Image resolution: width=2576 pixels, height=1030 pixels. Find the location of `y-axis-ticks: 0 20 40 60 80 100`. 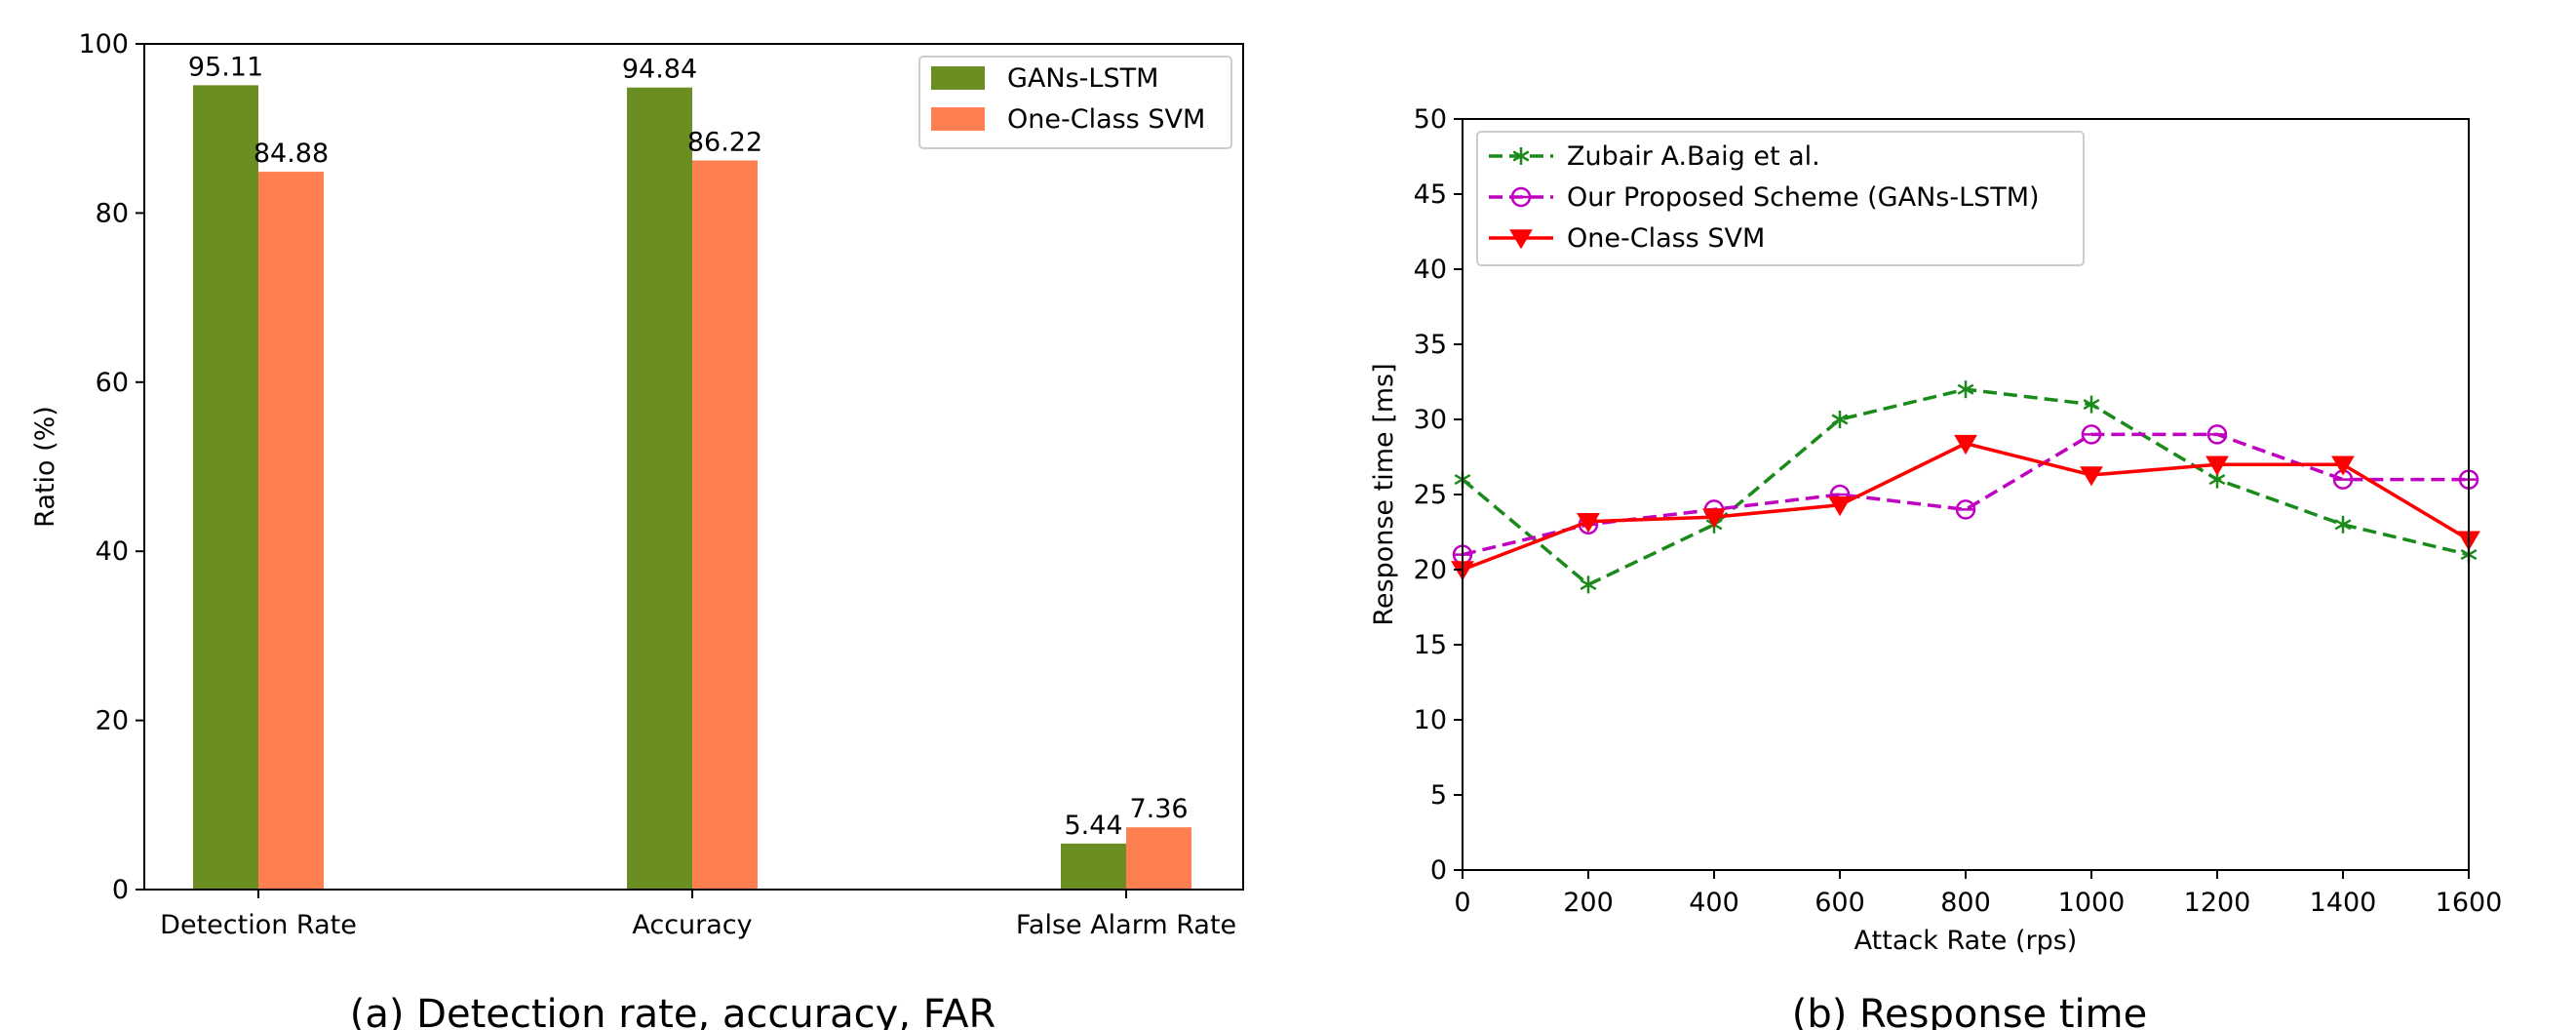

y-axis-ticks: 0 20 40 60 80 100 is located at coordinates (111, 467).